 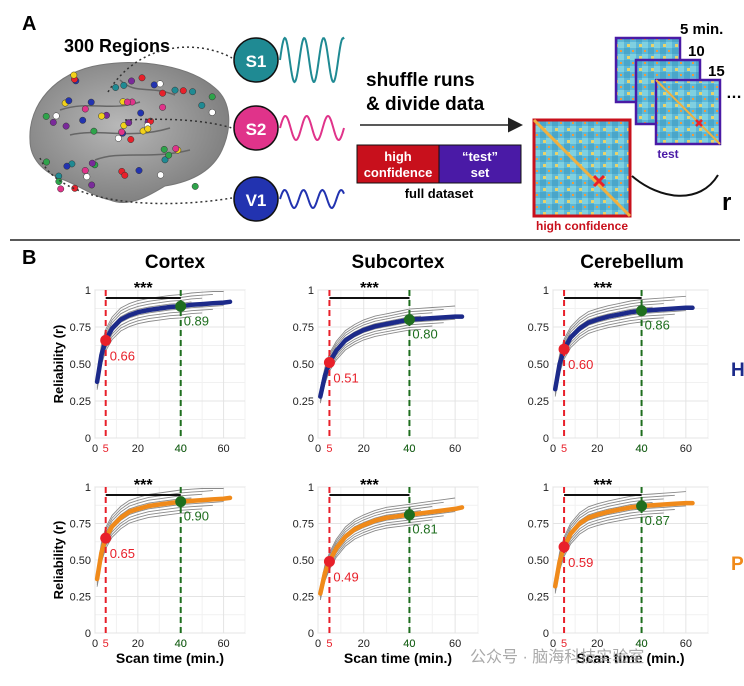 I want to click on v1-wave, so click(x=312, y=199).